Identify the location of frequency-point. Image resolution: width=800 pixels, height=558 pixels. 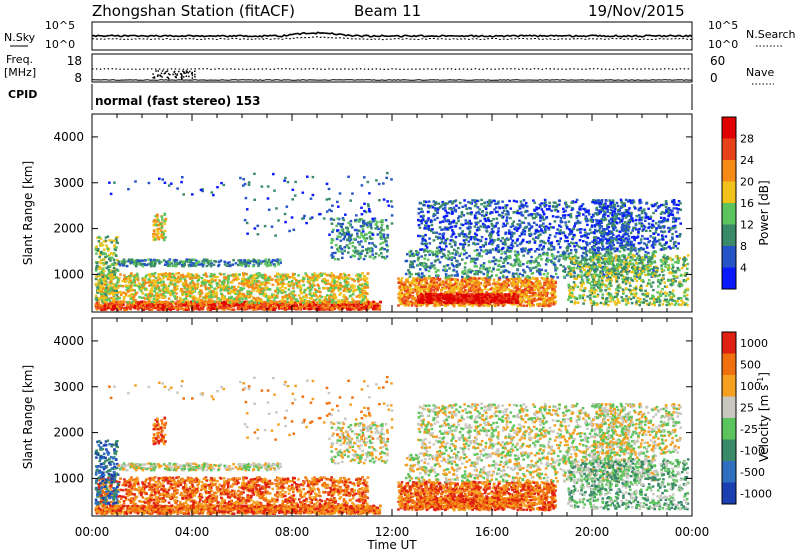
(160, 76).